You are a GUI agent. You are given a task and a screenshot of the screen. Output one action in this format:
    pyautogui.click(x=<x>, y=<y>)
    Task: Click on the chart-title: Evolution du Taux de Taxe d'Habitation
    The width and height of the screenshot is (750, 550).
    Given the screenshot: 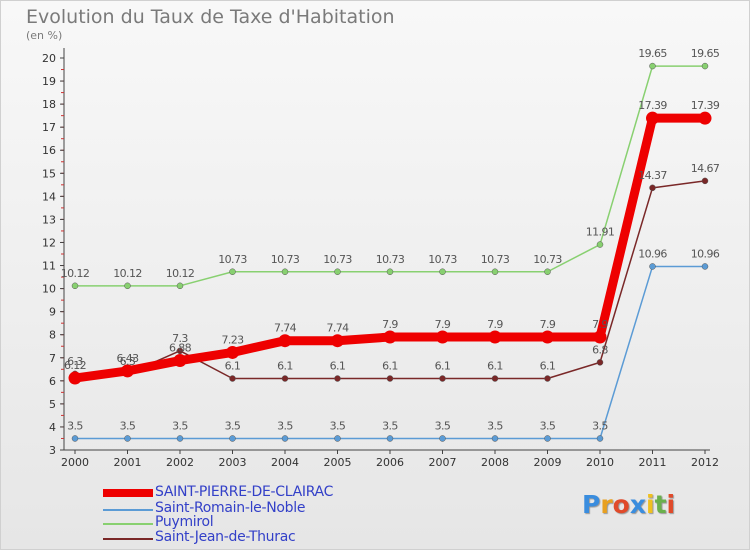 What is the action you would take?
    pyautogui.click(x=210, y=17)
    